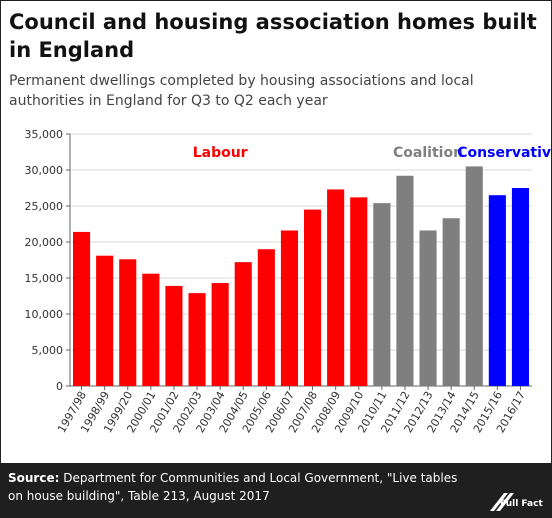 This screenshot has height=518, width=552. I want to click on y-tick-label: 5,000, so click(48, 350).